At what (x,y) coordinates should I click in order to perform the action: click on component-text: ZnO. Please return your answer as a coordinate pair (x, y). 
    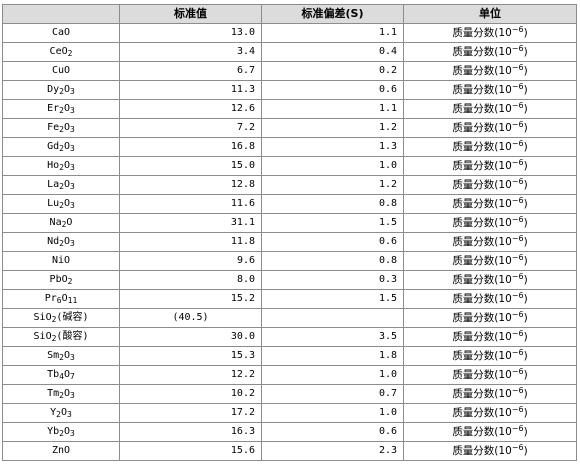
    Looking at the image, I should click on (61, 450).